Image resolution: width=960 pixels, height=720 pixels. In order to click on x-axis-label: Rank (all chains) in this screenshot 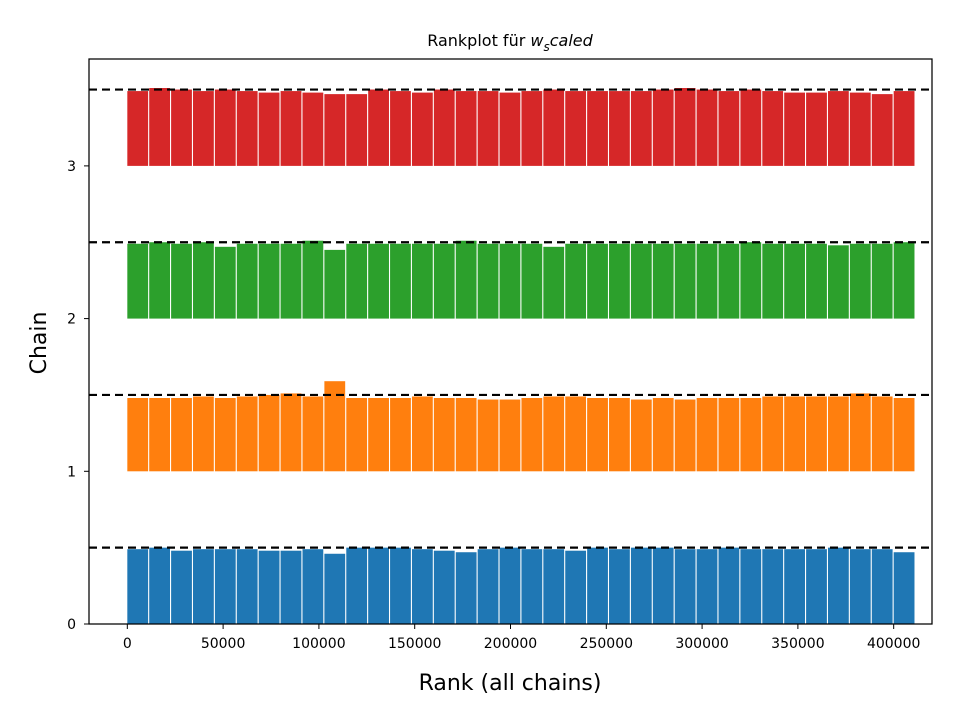, I will do `click(510, 683)`.